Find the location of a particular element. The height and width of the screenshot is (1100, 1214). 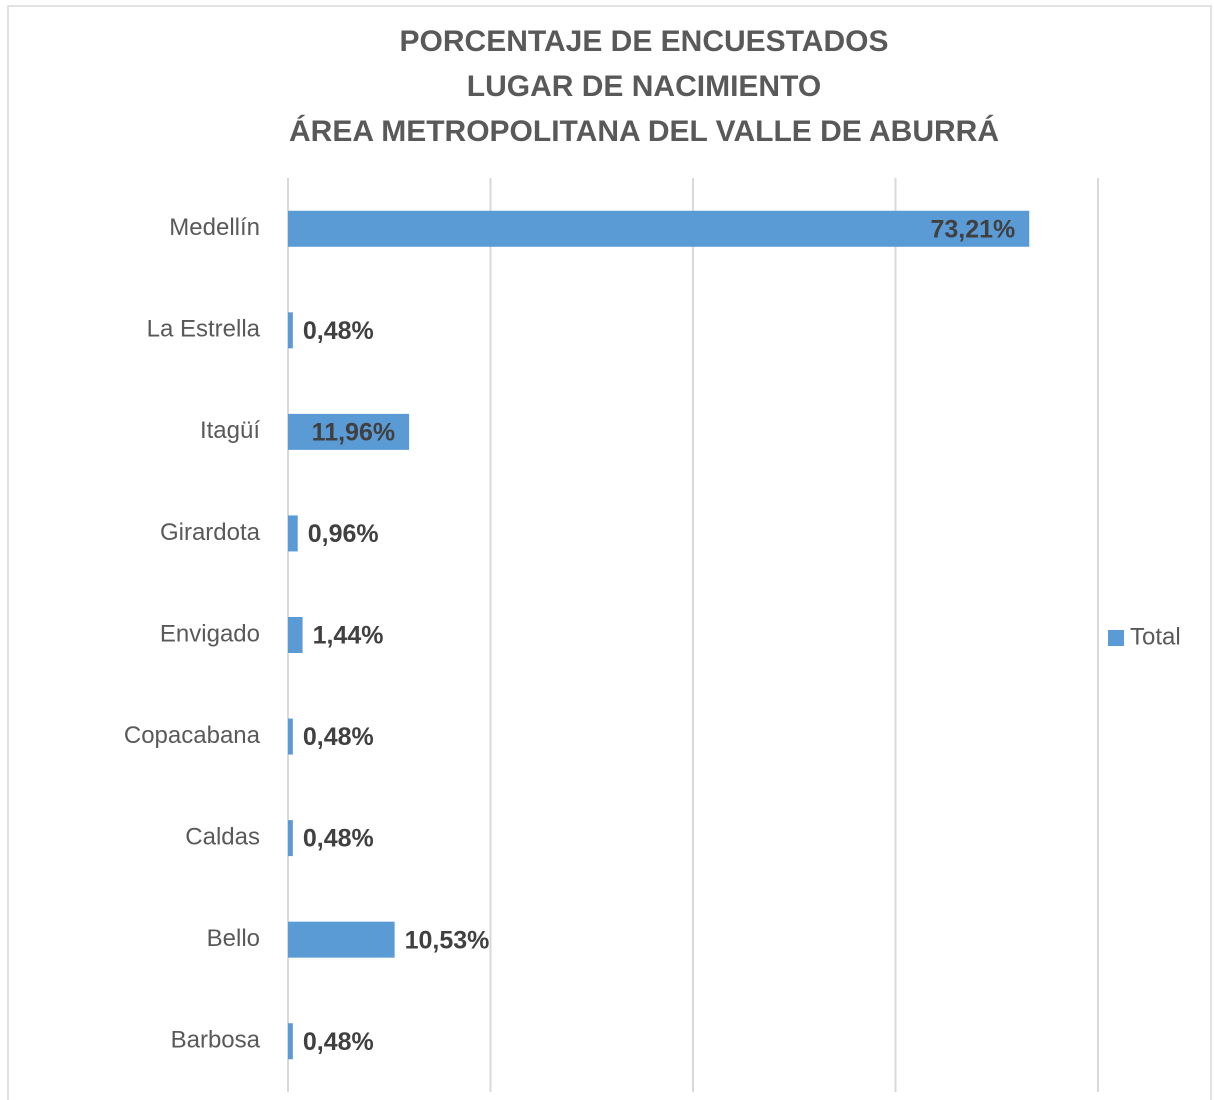

y-tick-label: Caldas is located at coordinates (222, 836).